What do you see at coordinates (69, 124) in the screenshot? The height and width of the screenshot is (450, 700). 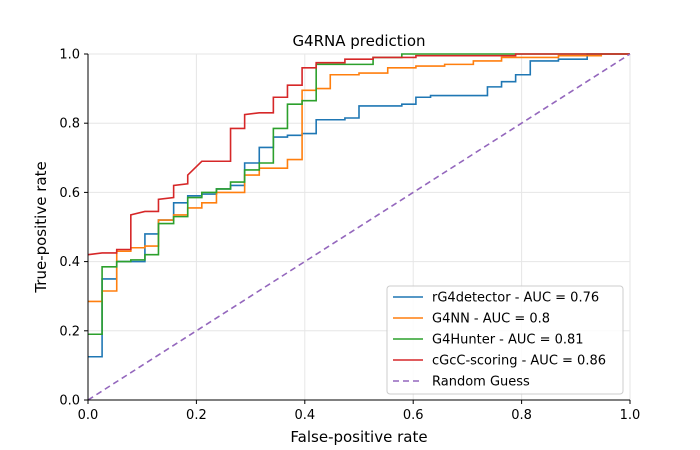 I see `y-tick-label: 0.8` at bounding box center [69, 124].